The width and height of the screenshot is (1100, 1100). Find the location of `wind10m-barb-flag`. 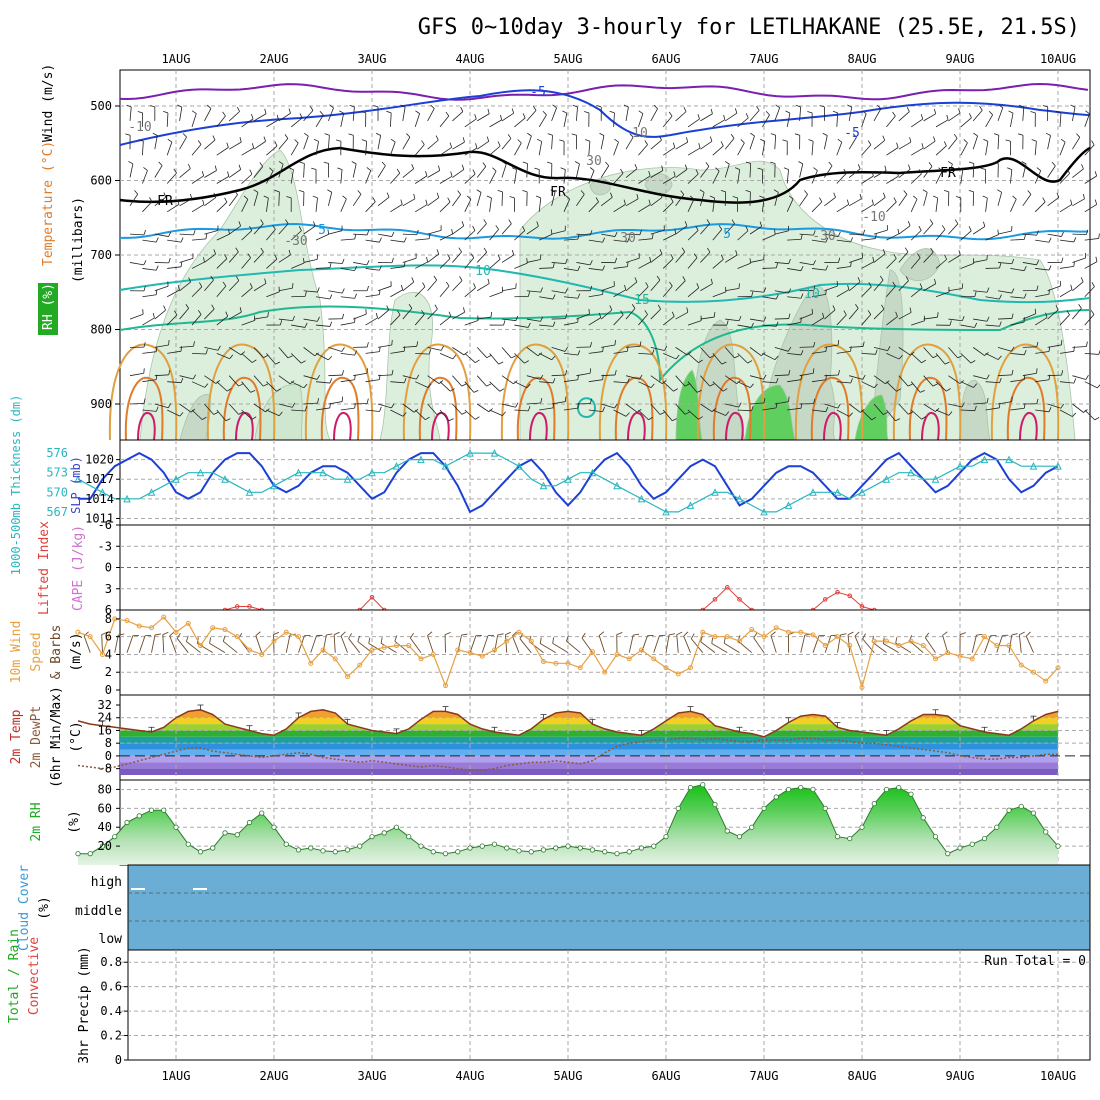

wind10m-barb-flag is located at coordinates (619, 633).